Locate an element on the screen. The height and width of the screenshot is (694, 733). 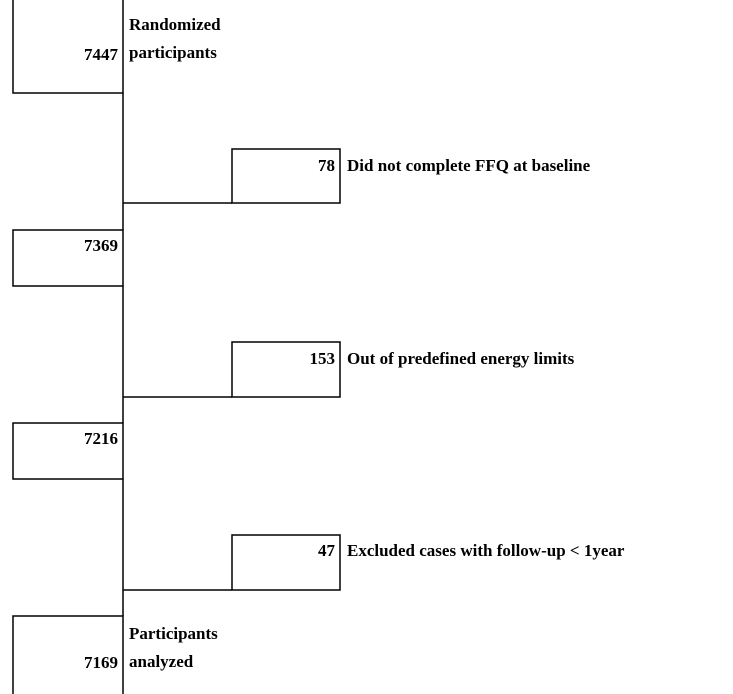
exclusion-value: 153 is located at coordinates (323, 358).